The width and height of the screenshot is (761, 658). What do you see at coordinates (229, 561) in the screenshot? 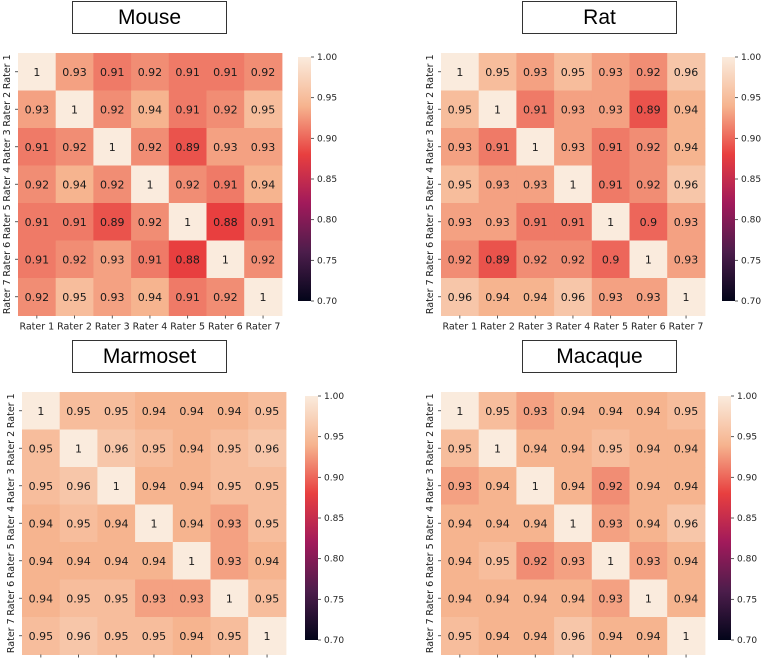
I see `marmoset-cell-label: 0.93` at bounding box center [229, 561].